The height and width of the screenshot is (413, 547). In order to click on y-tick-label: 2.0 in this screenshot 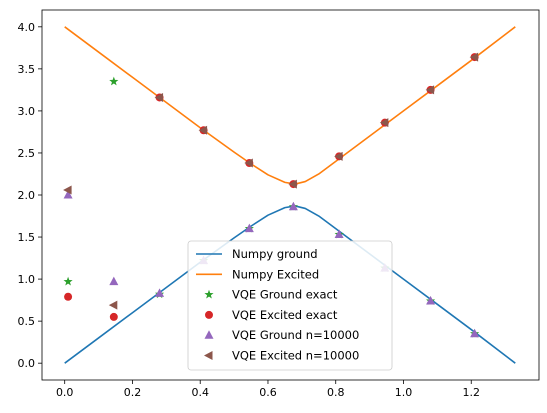, I will do `click(27, 195)`.